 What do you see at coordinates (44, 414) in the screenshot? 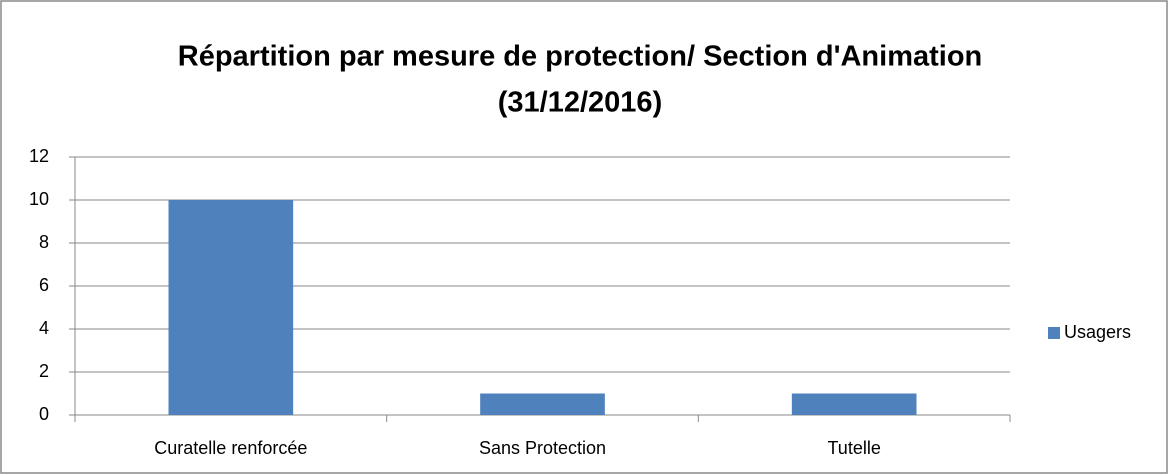
I see `y-tick-label: 0` at bounding box center [44, 414].